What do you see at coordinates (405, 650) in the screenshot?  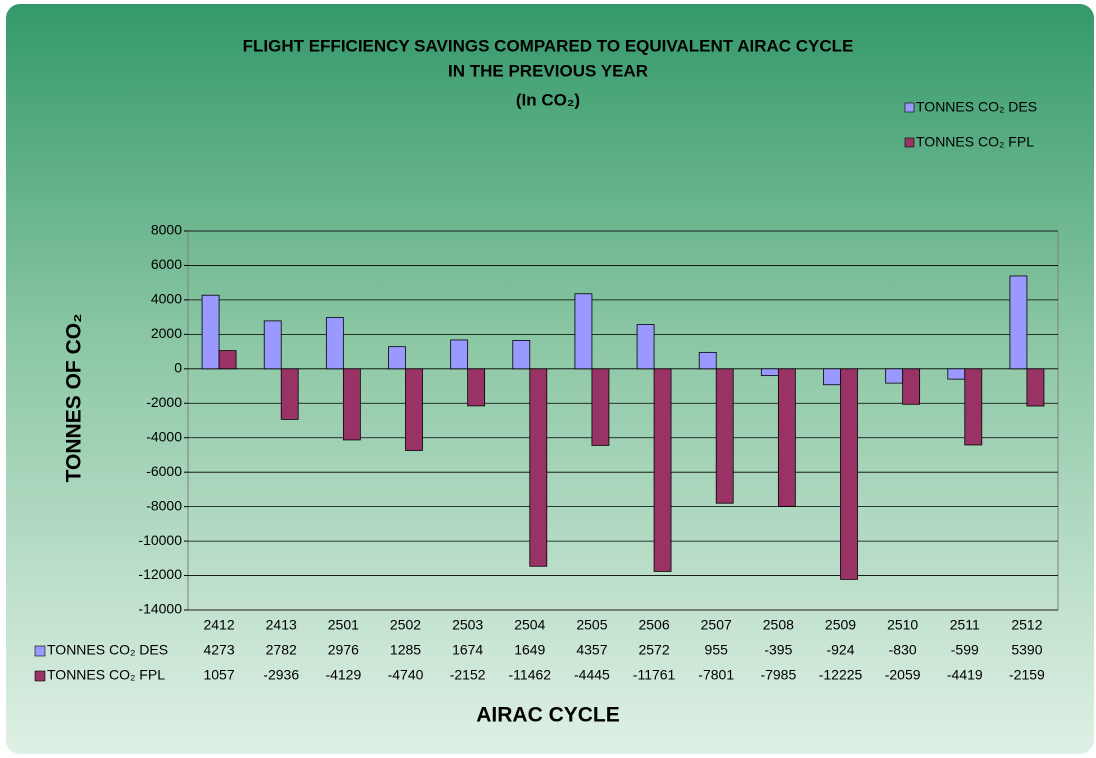 I see `data-table-value: 1285` at bounding box center [405, 650].